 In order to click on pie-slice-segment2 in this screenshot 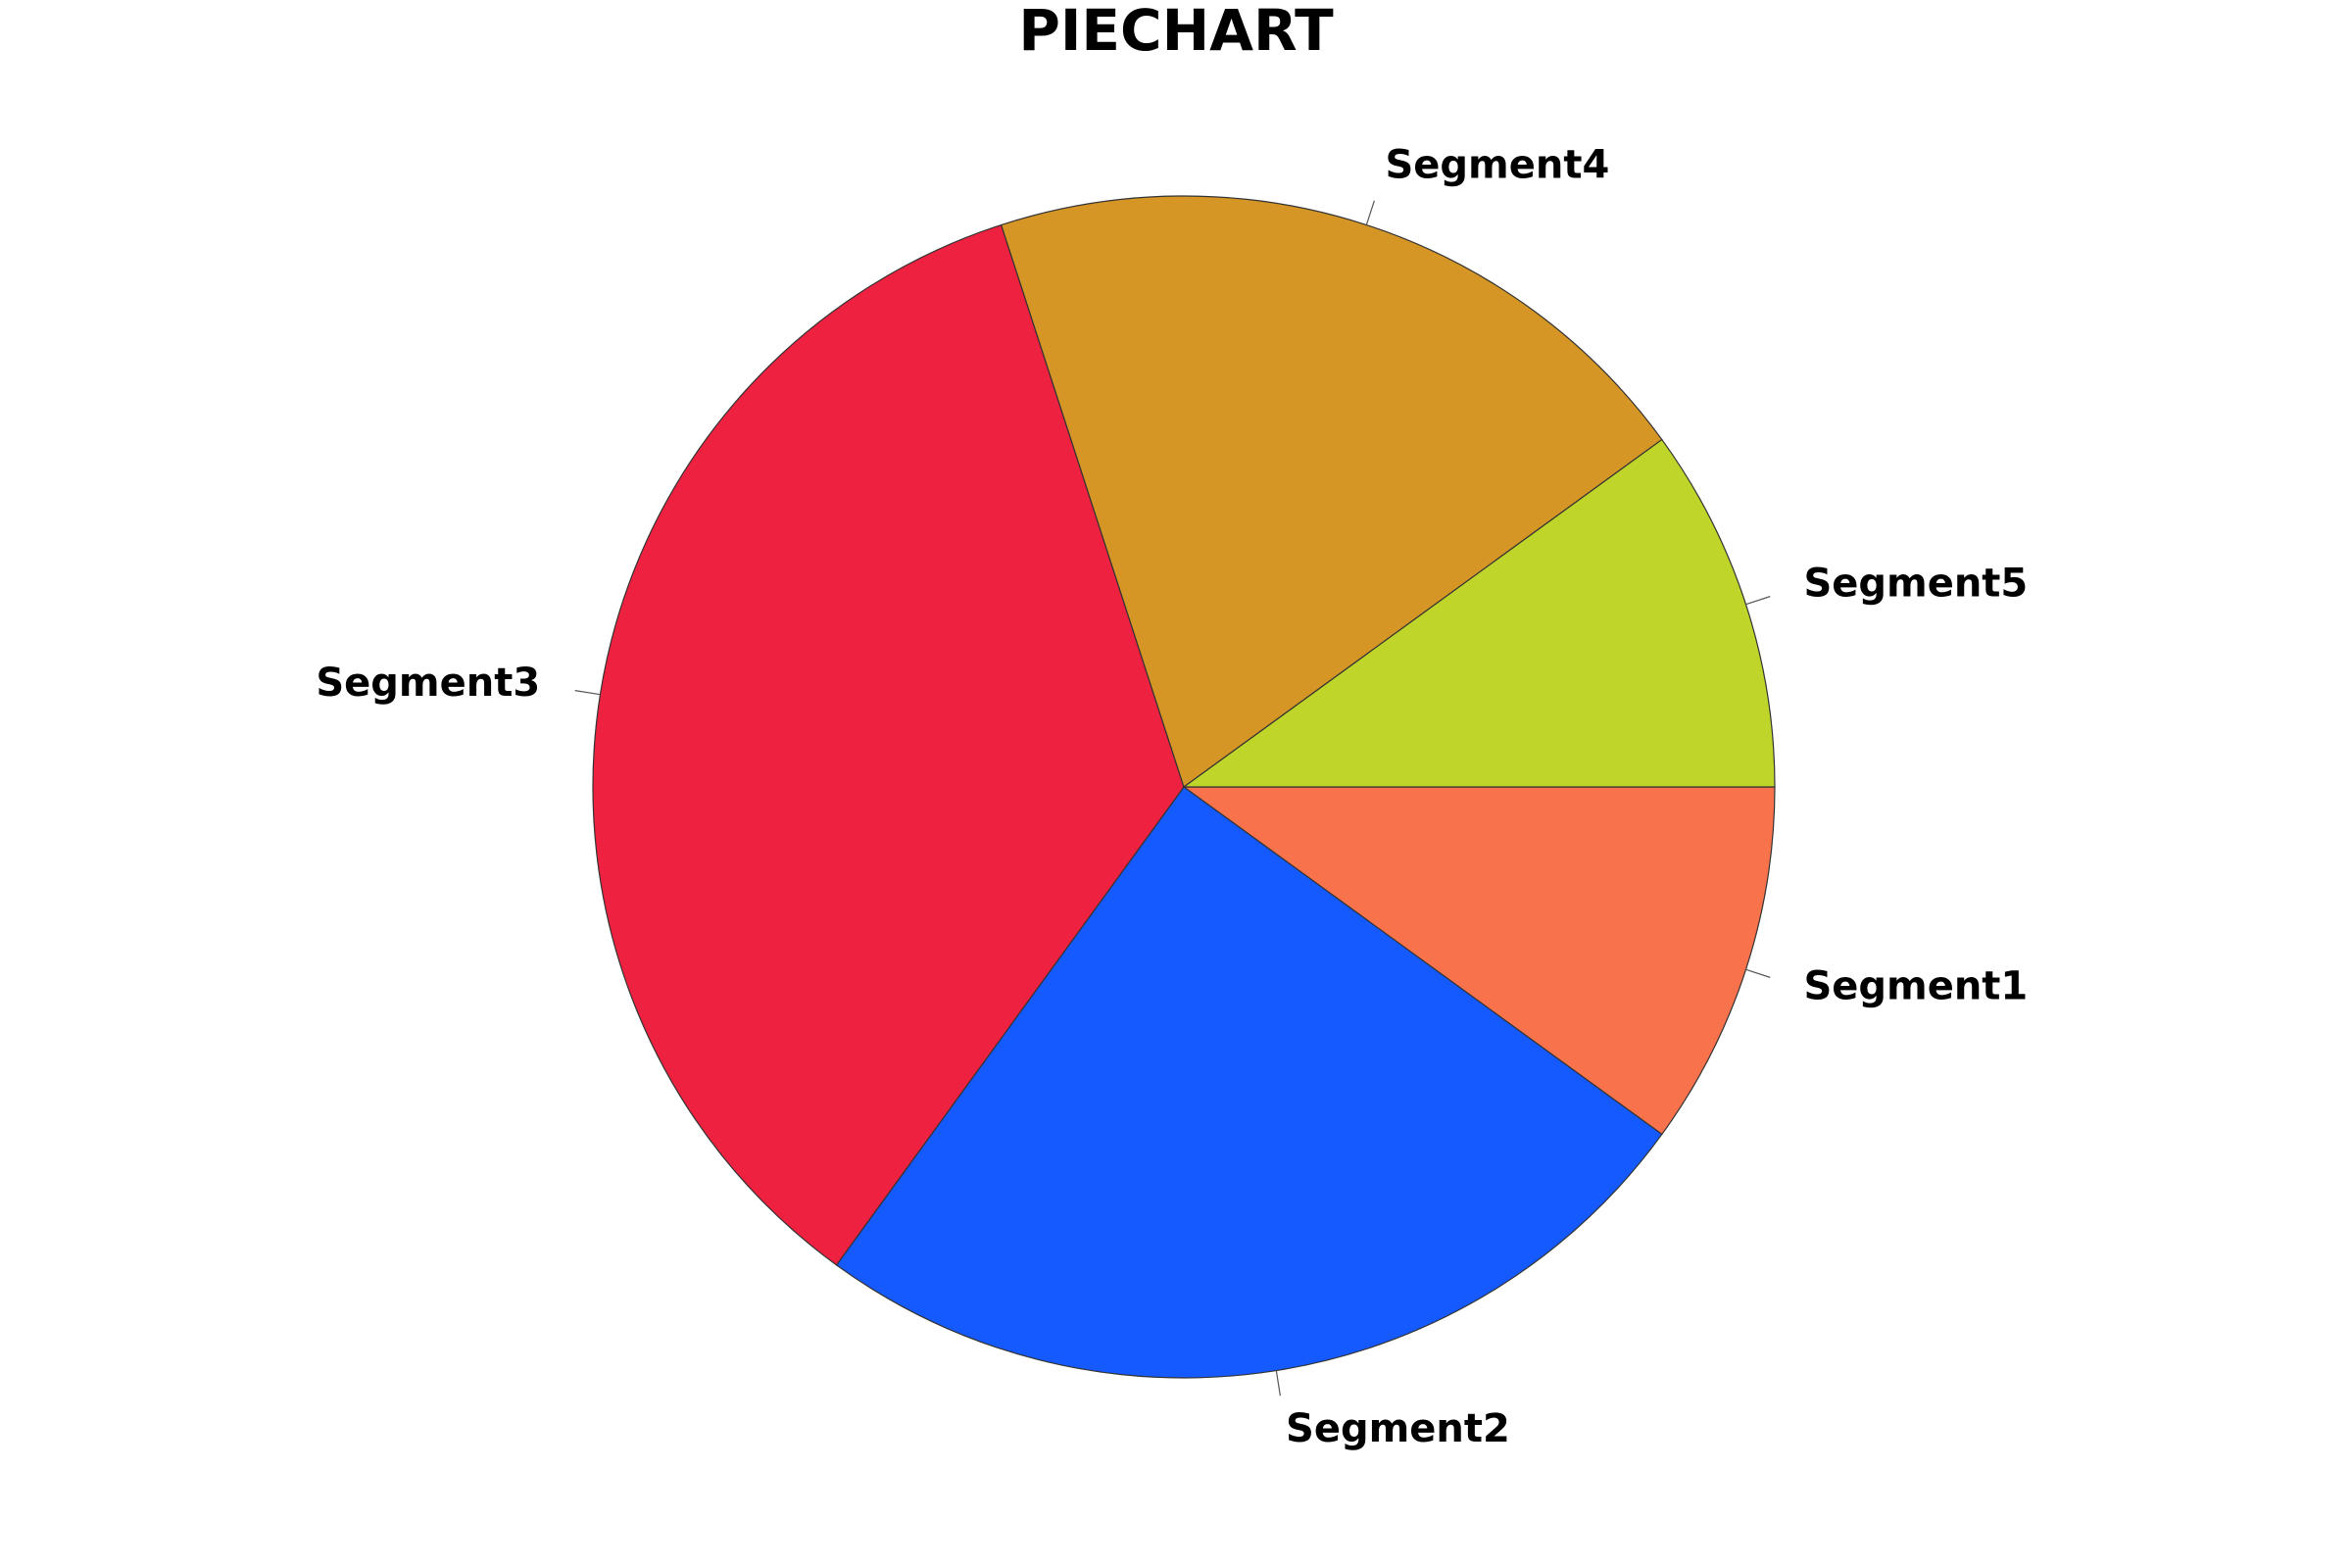, I will do `click(1249, 1082)`.